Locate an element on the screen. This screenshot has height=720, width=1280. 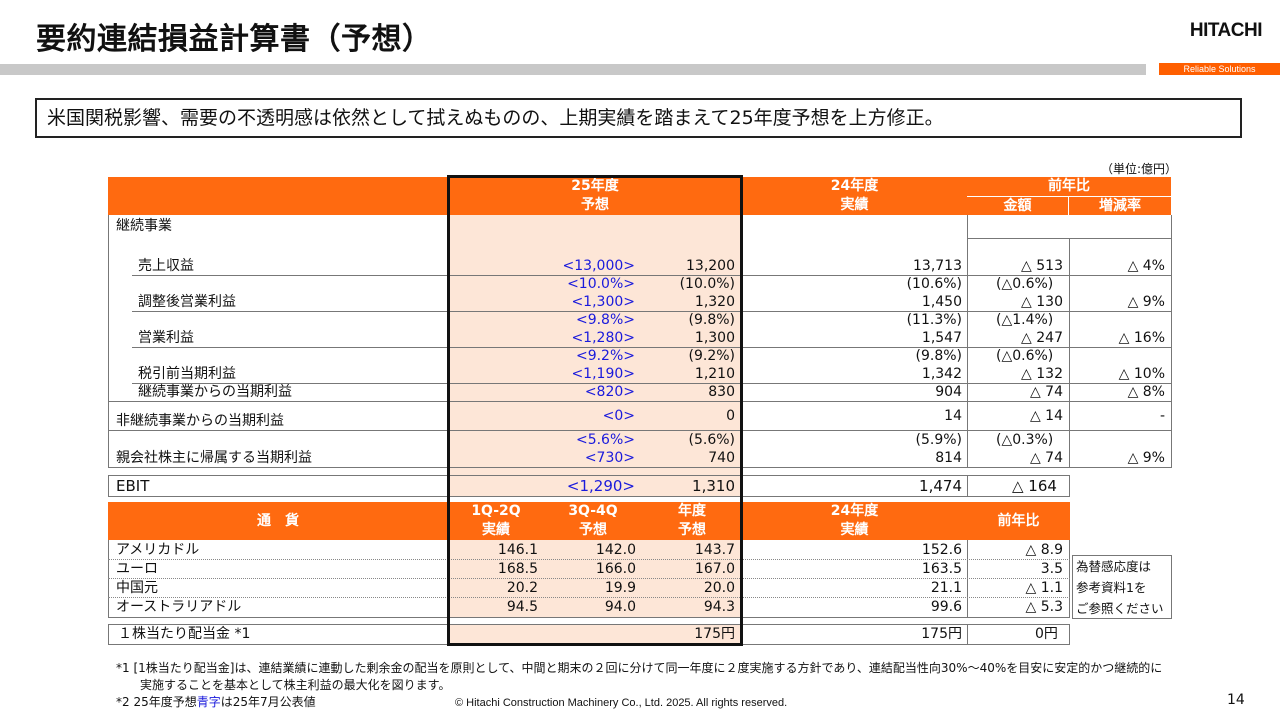
header-divider-bar is located at coordinates (573, 69).